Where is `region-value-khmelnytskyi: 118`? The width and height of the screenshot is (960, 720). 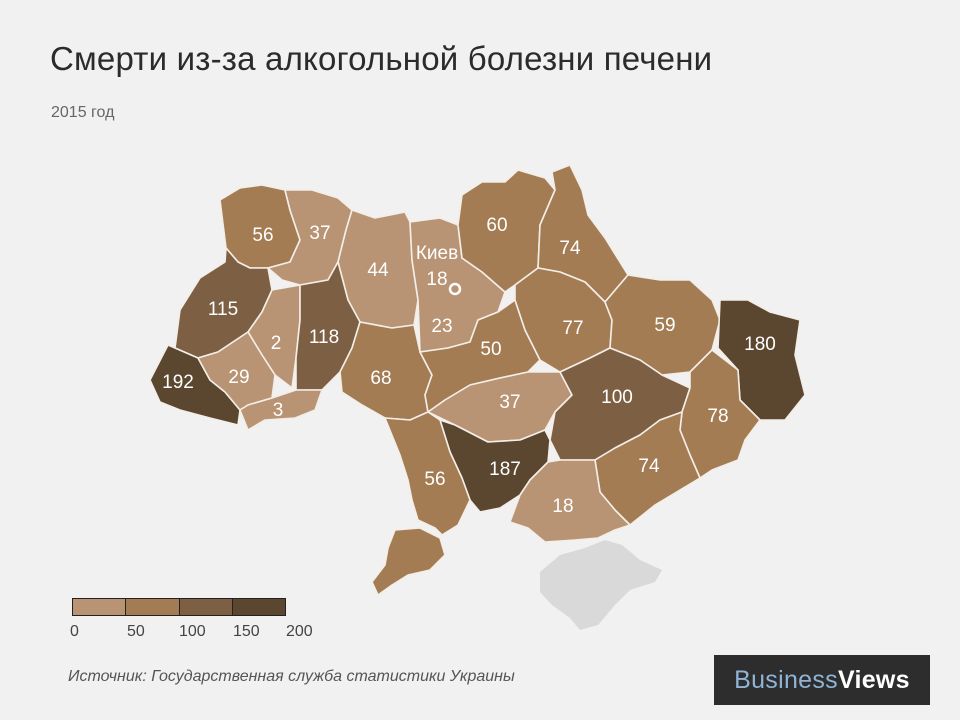 region-value-khmelnytskyi: 118 is located at coordinates (324, 337).